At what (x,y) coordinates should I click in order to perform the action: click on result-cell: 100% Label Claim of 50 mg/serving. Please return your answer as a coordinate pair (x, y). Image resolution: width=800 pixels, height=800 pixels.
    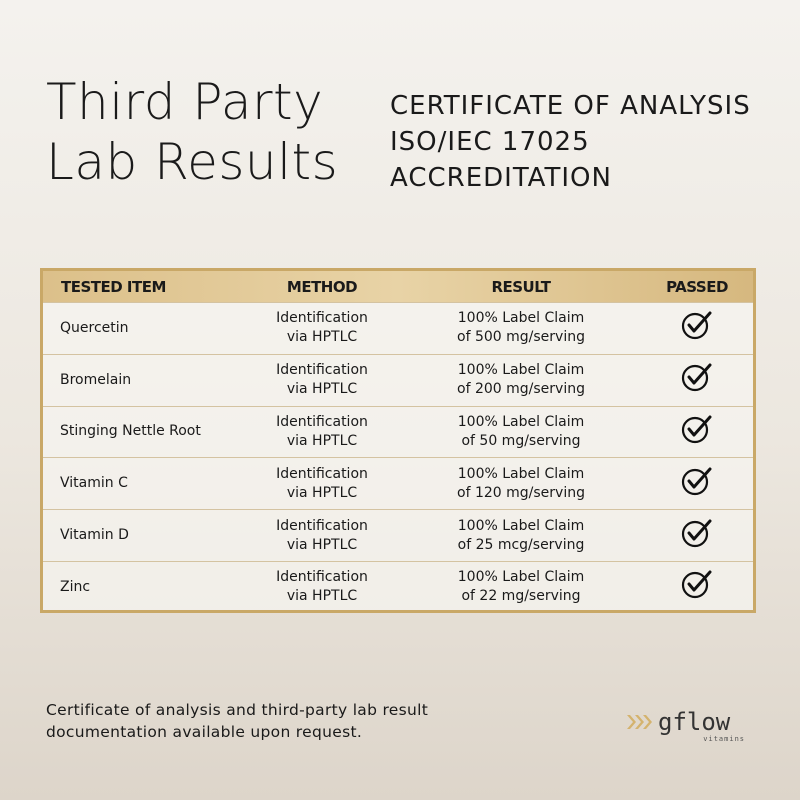
    Looking at the image, I should click on (521, 432).